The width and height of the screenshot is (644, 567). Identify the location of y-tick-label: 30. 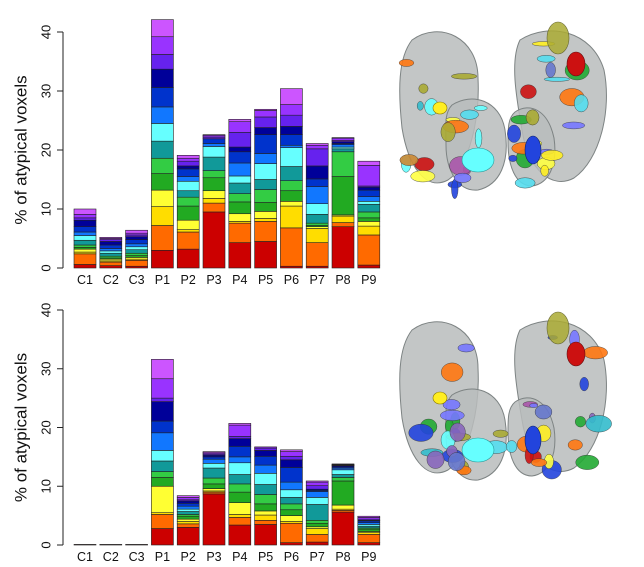
(45, 91).